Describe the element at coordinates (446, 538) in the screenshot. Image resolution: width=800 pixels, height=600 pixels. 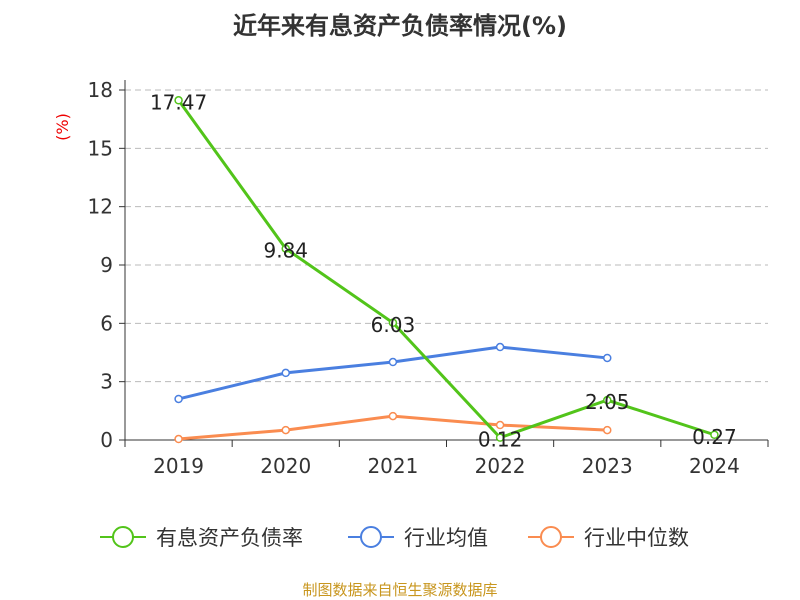
I see `legend-label: 行业均值` at that location.